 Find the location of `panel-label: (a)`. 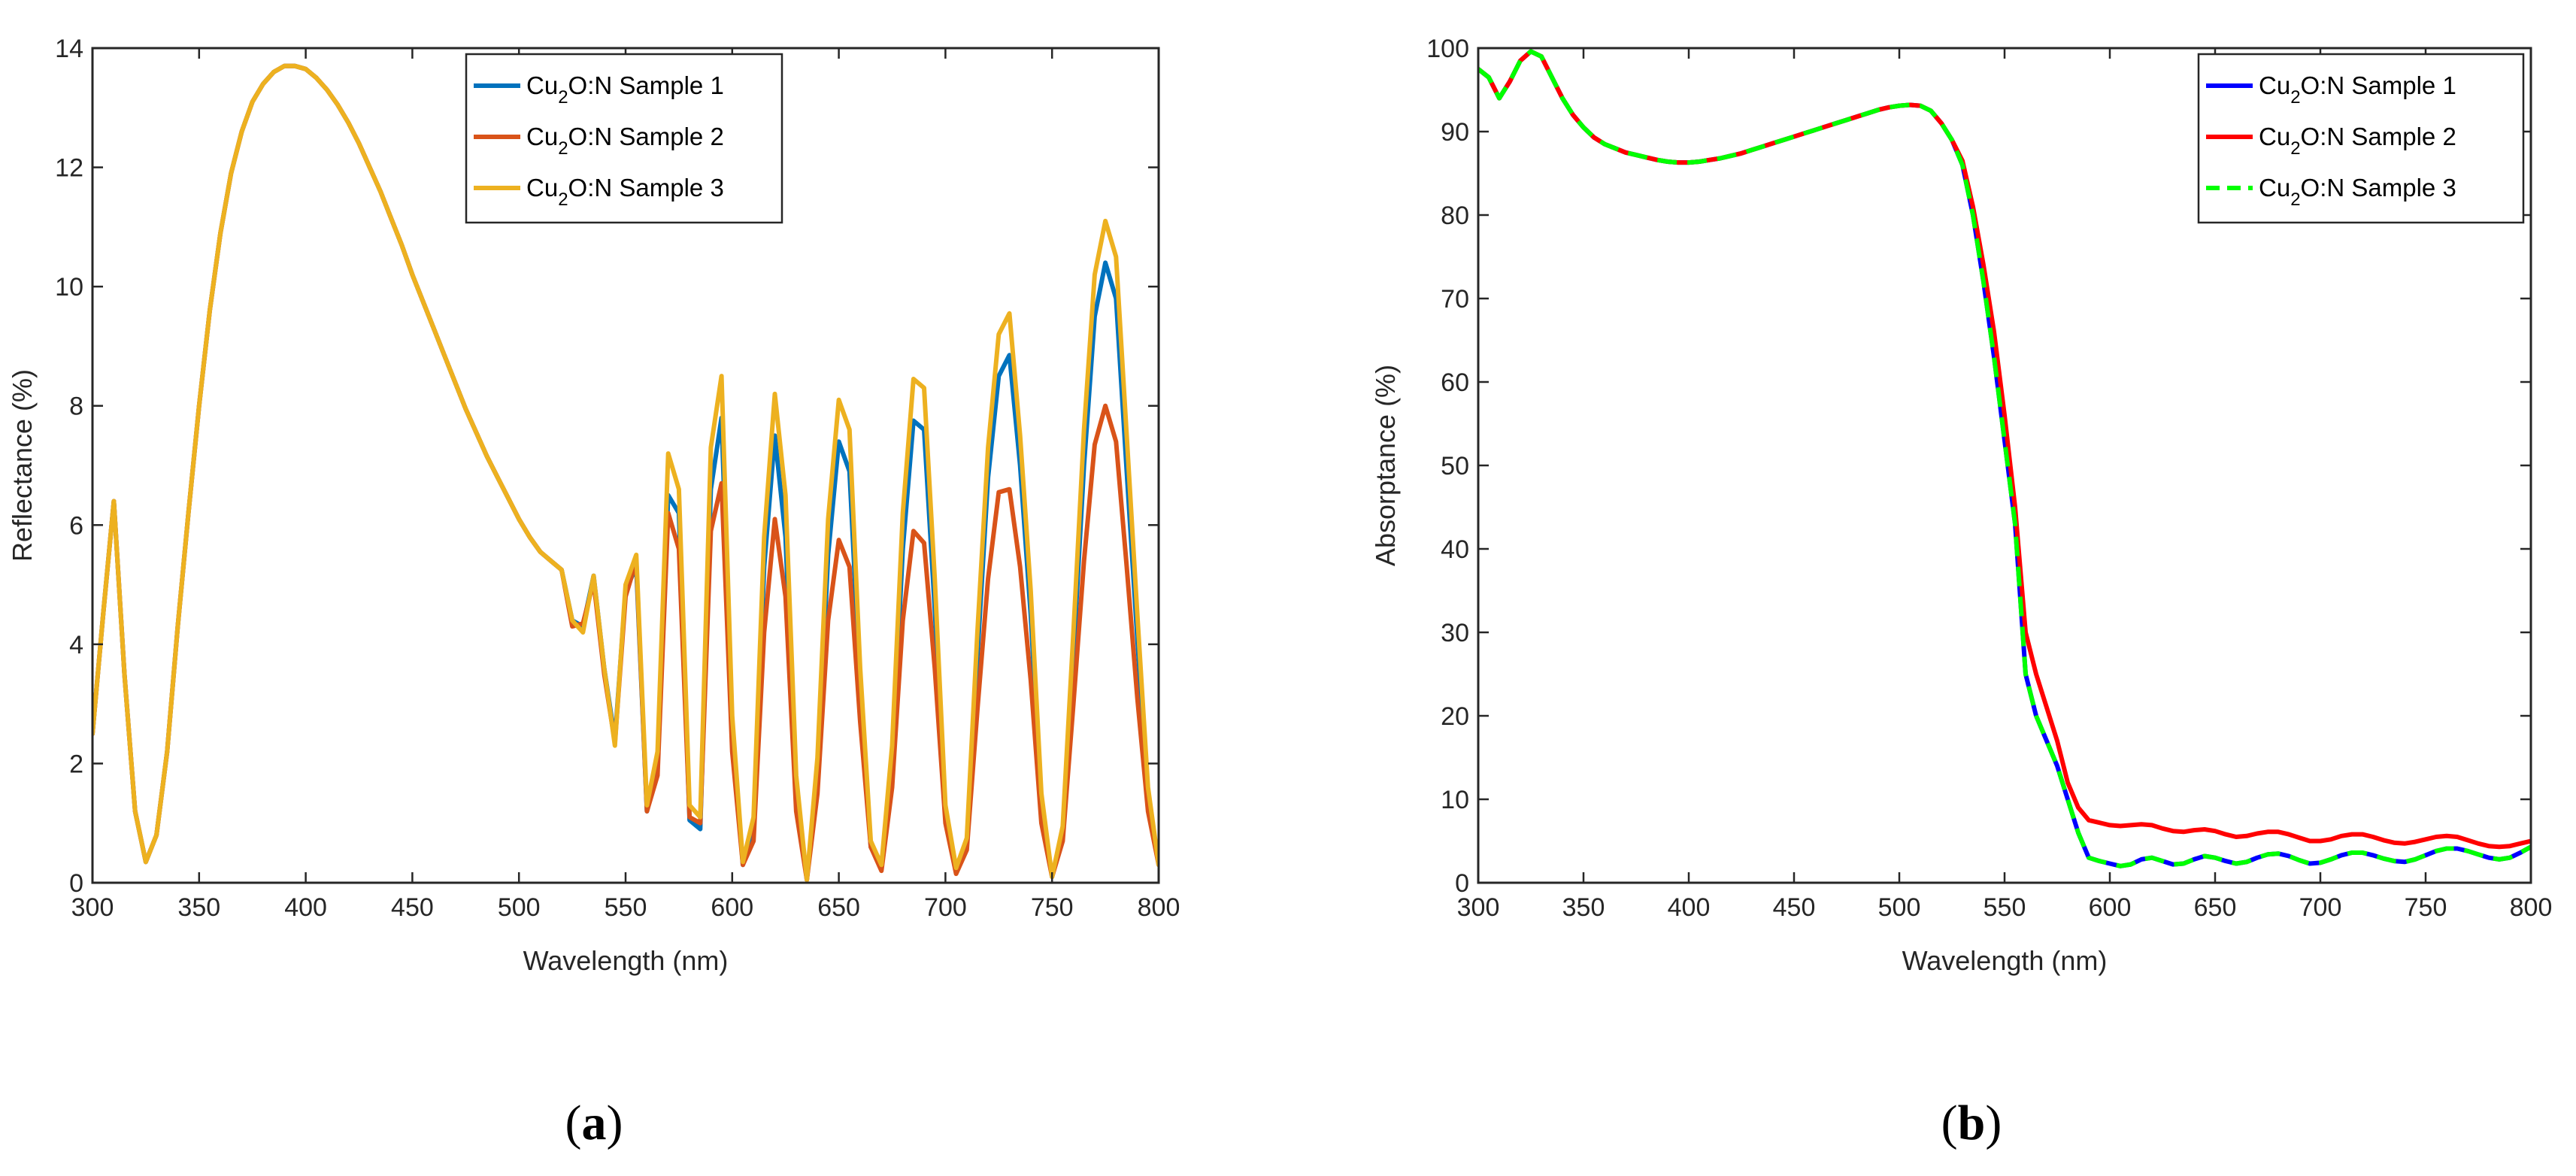

panel-label: (a) is located at coordinates (594, 1123).